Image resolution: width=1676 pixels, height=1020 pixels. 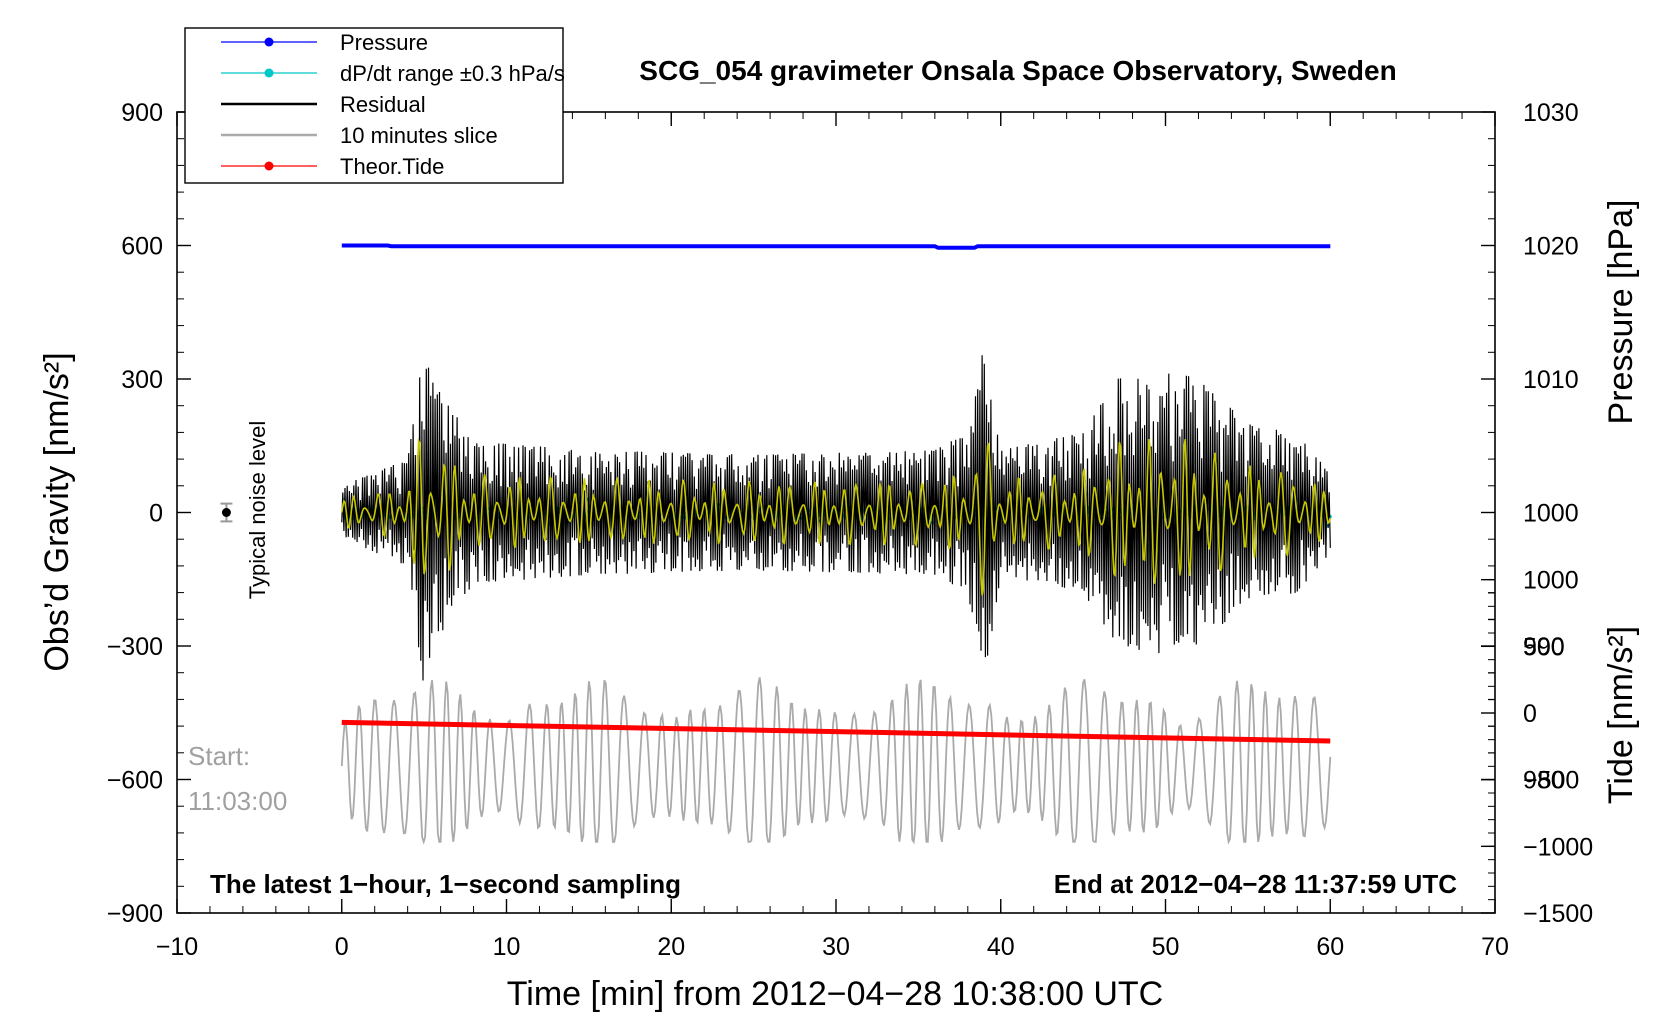 What do you see at coordinates (1530, 714) in the screenshot?
I see `tide-tick-label: 0` at bounding box center [1530, 714].